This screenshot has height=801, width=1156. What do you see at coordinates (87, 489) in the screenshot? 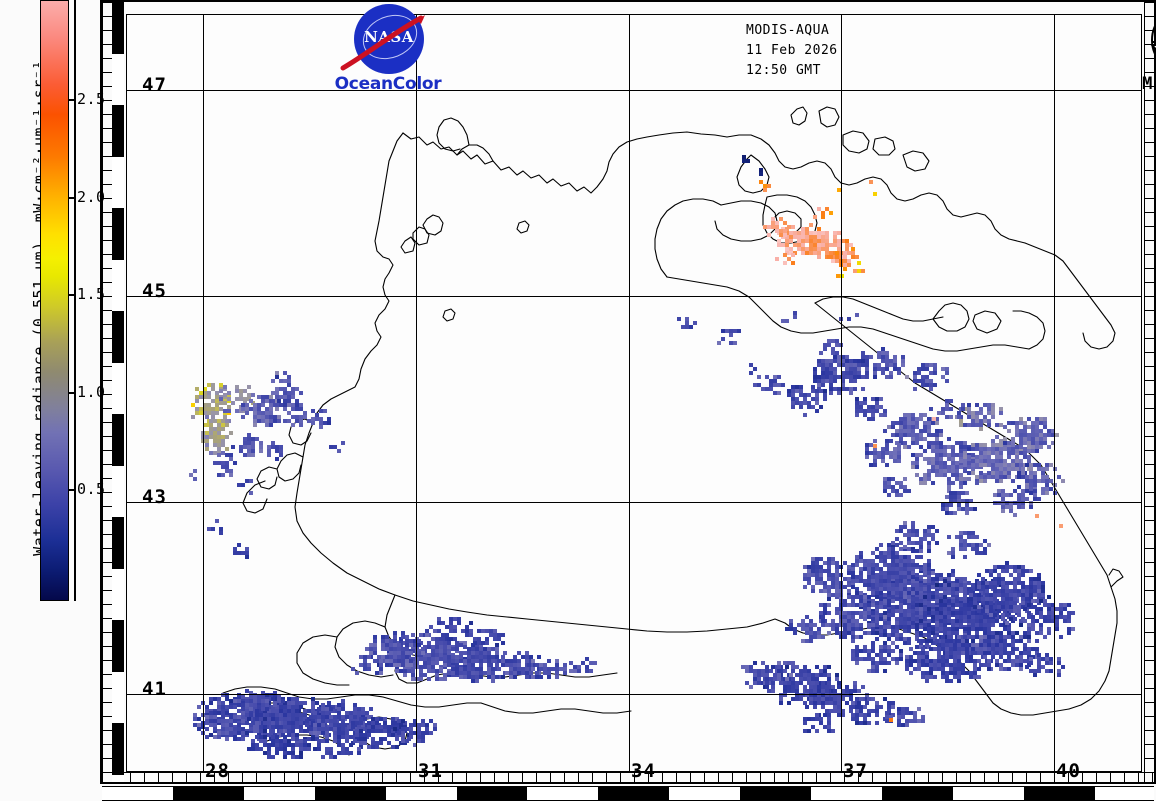
I see `colorbar-tick-0-5: 0.5` at bounding box center [87, 489].